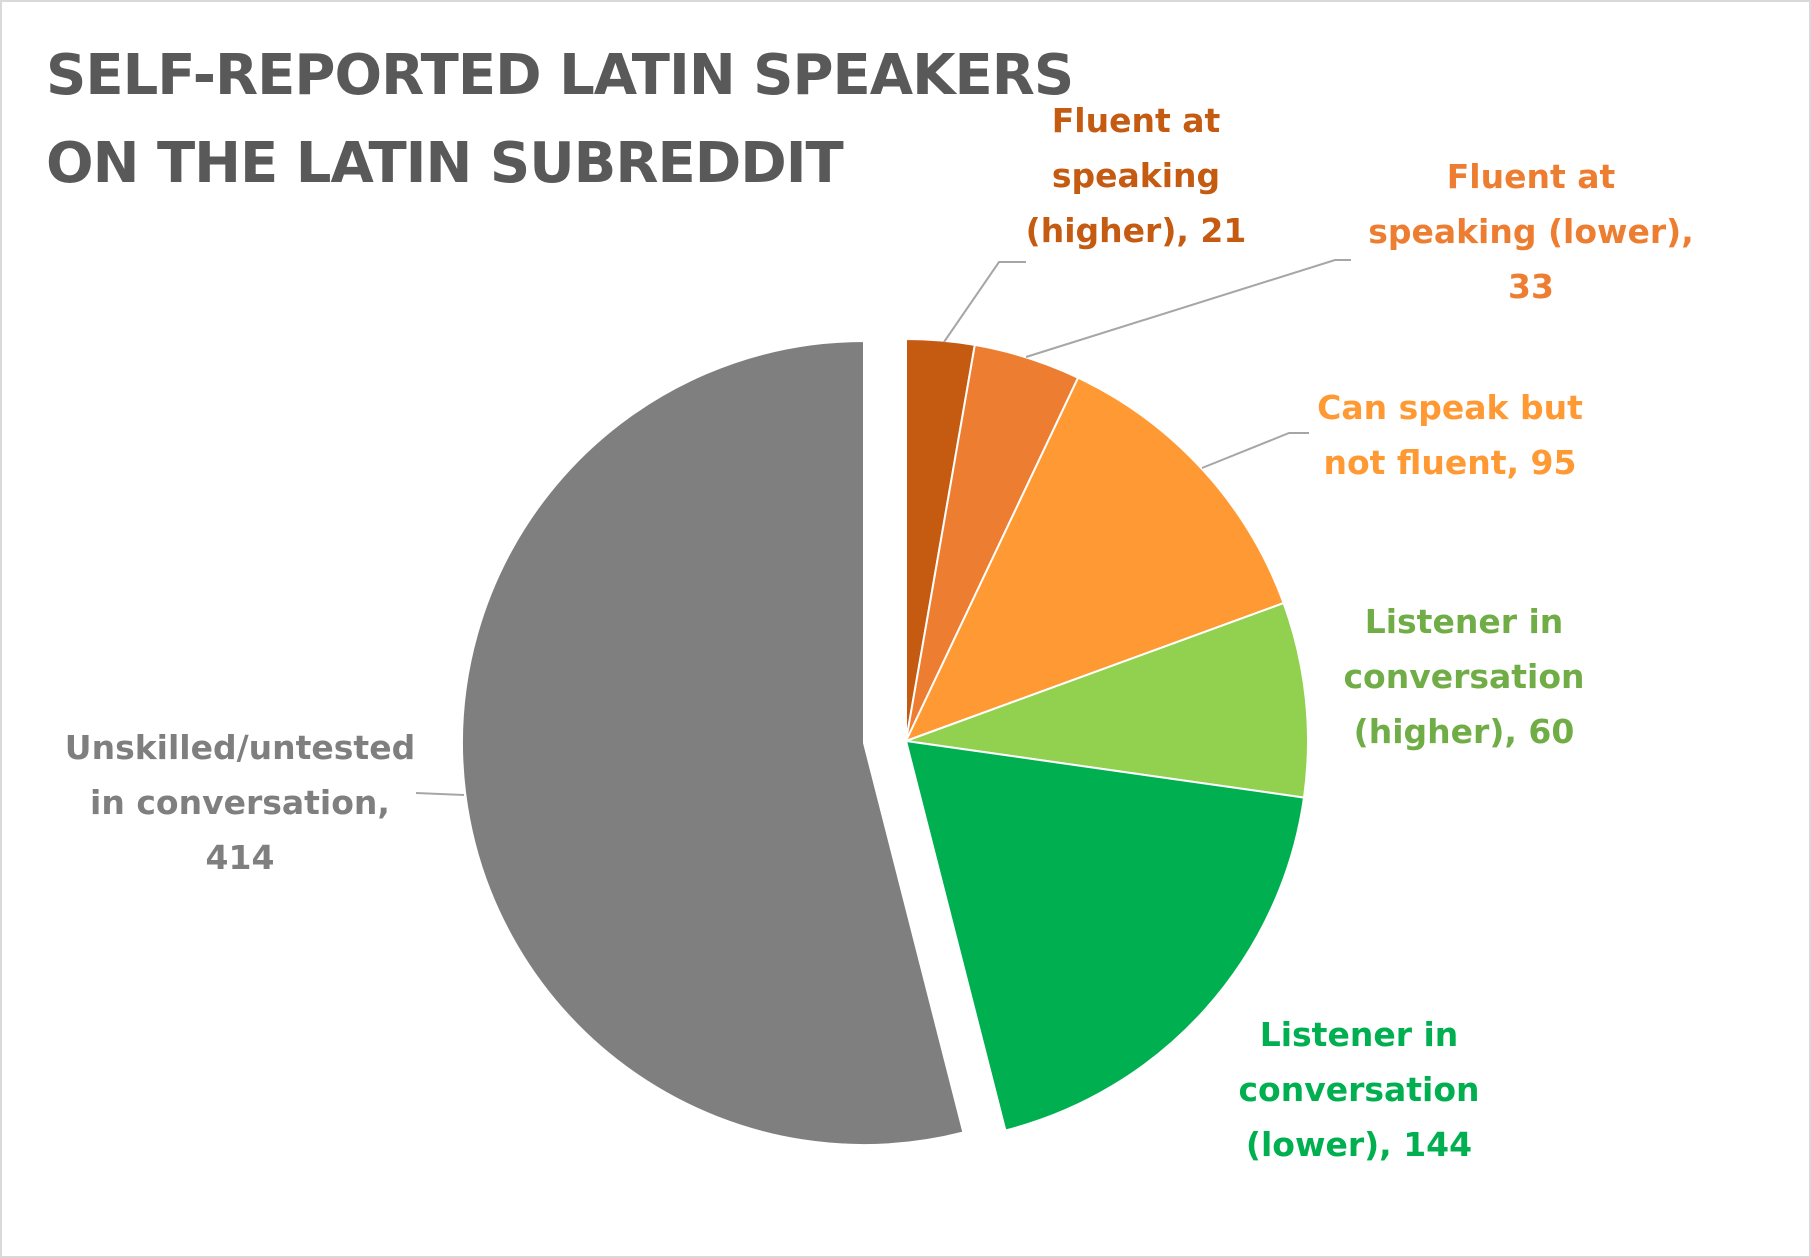 The image size is (1811, 1258). I want to click on data-label-3: Can speak but not fluent, 95, so click(1450, 435).